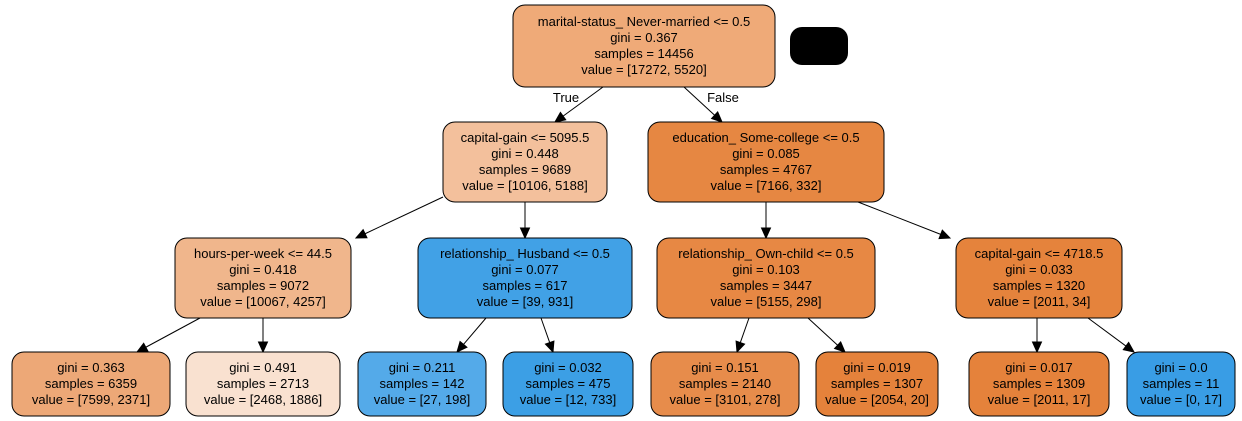 Image resolution: width=1242 pixels, height=421 pixels. Describe the element at coordinates (525, 301) in the screenshot. I see `node-text-line: value = [39, 931]` at that location.